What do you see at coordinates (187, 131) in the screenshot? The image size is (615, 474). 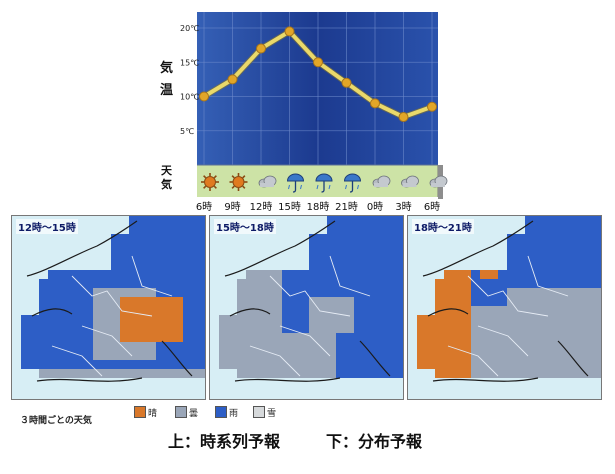 I see `y-tick-label: 5℃` at bounding box center [187, 131].